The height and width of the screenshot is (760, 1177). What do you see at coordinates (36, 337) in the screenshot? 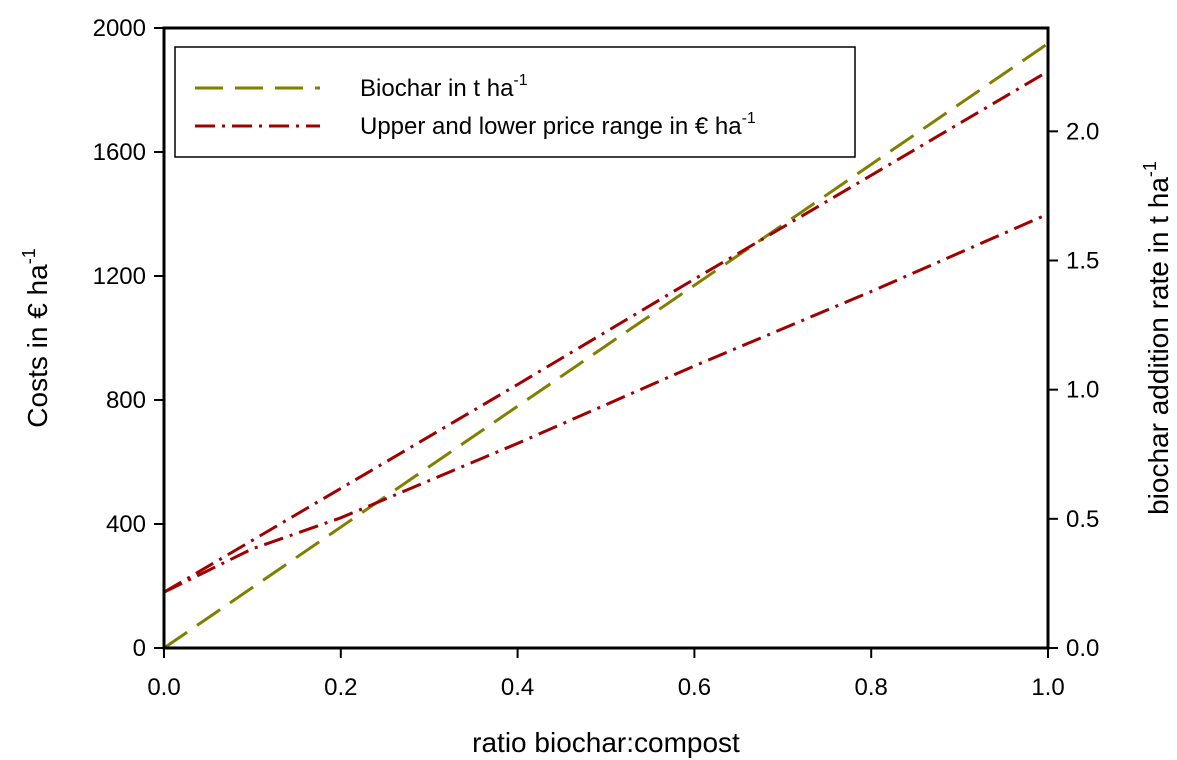
I see `y-axis-title: Costs in € ha-1` at bounding box center [36, 337].